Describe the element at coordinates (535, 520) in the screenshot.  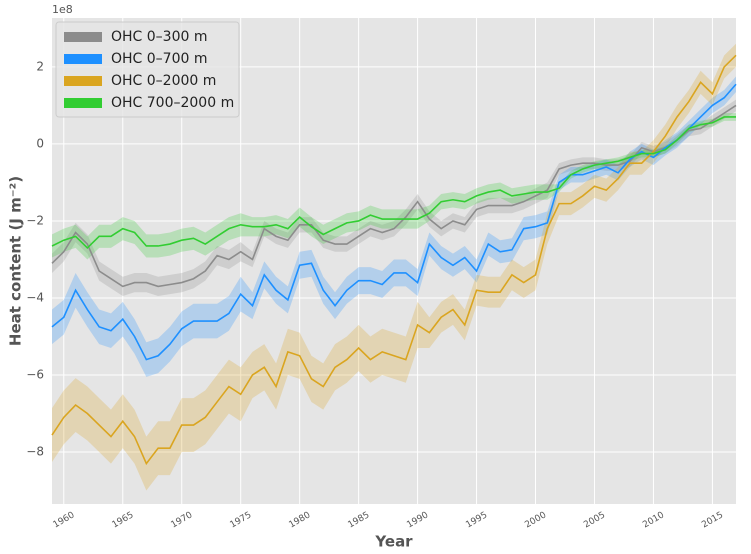
I see `x-tick-label: 2000` at that location.